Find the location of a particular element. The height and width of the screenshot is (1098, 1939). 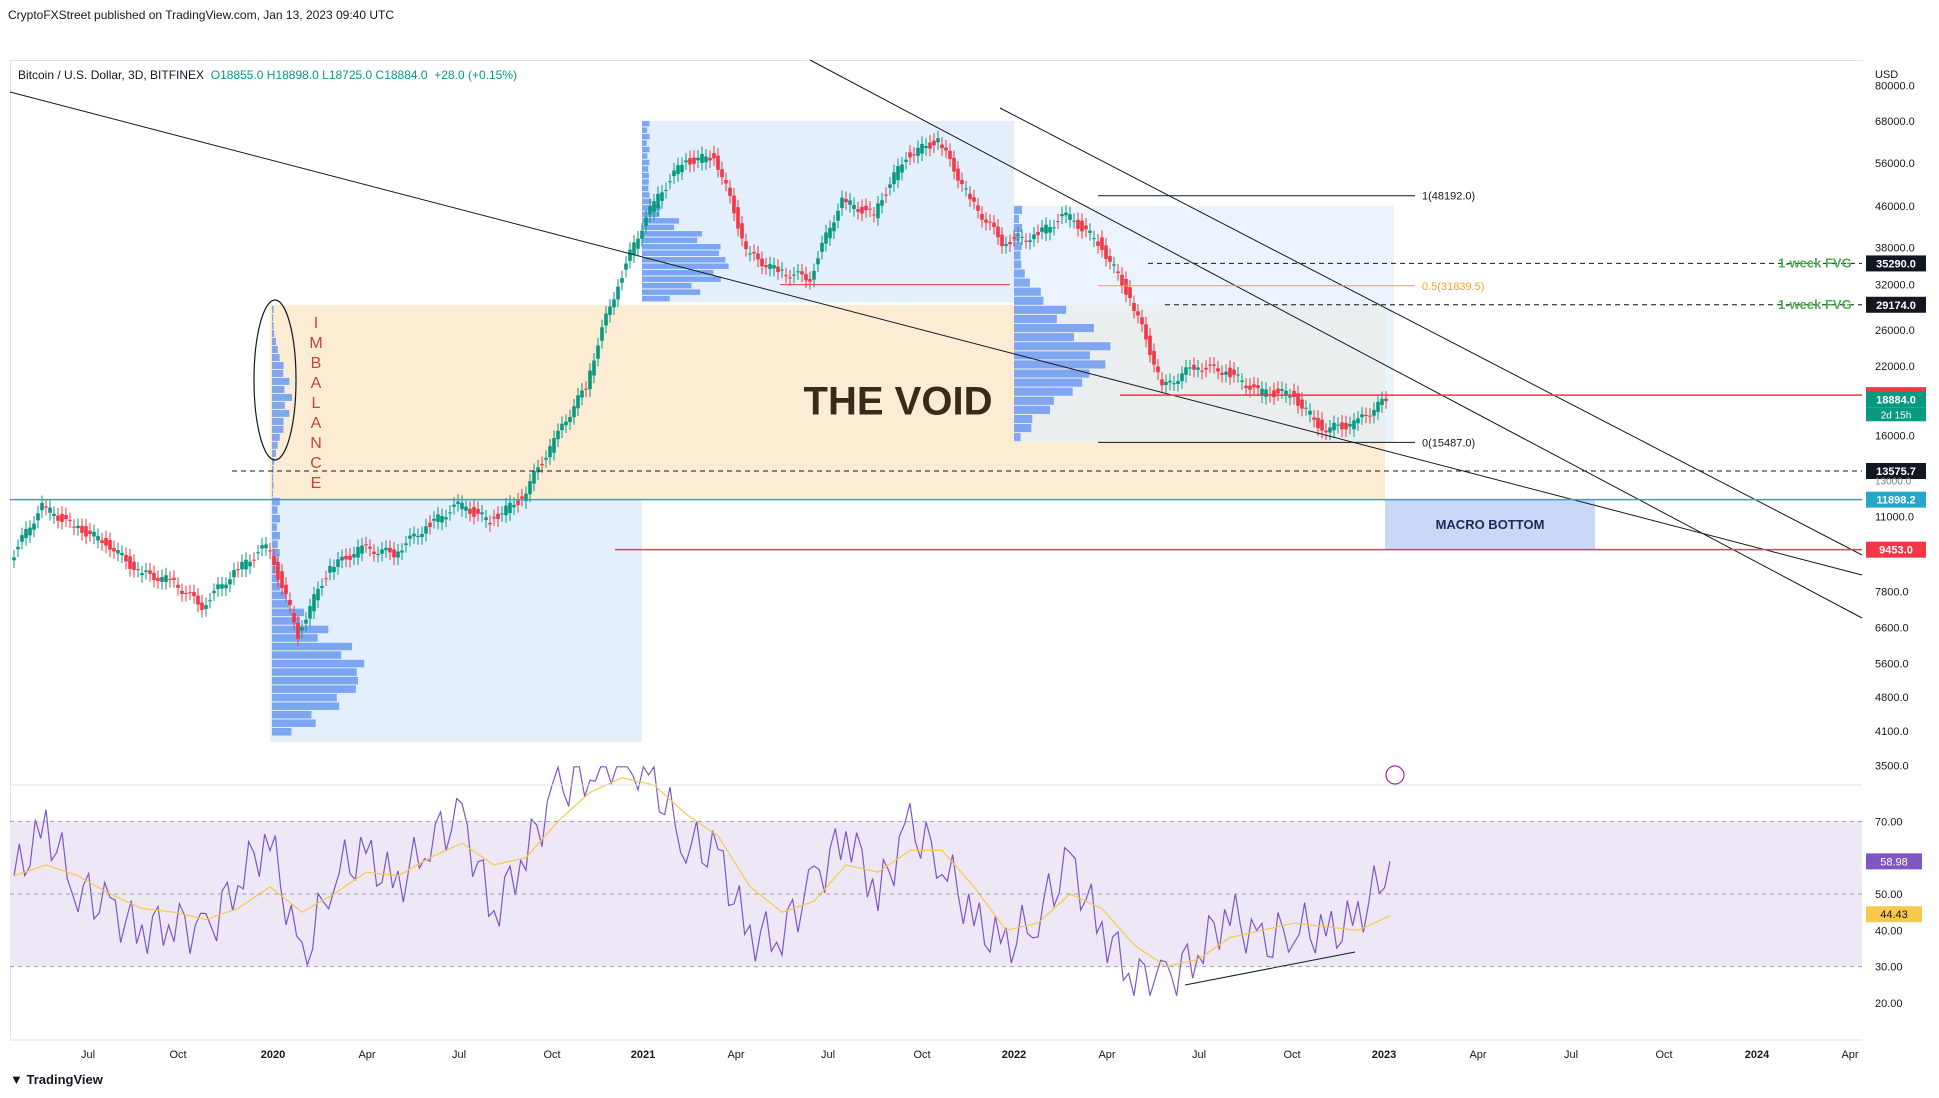

rsi-value-tag is located at coordinates (1894, 861).